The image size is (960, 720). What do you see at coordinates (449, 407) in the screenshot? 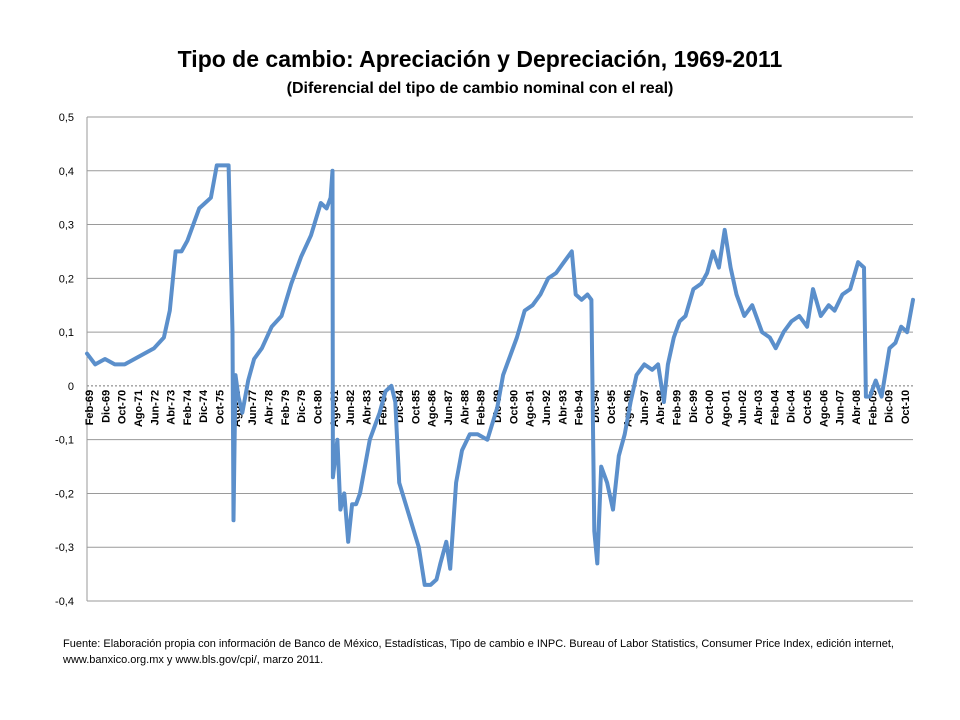
I see `x-tick-label: Jun-87` at bounding box center [449, 407].